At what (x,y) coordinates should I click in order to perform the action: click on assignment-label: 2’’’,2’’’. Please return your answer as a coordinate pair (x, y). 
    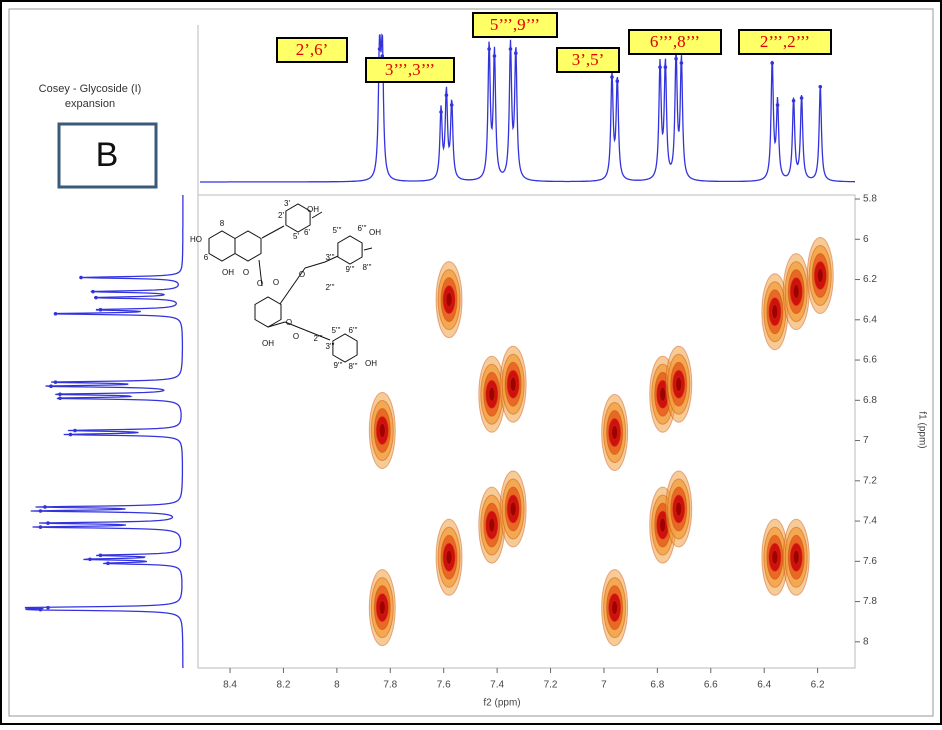
    Looking at the image, I should click on (785, 41).